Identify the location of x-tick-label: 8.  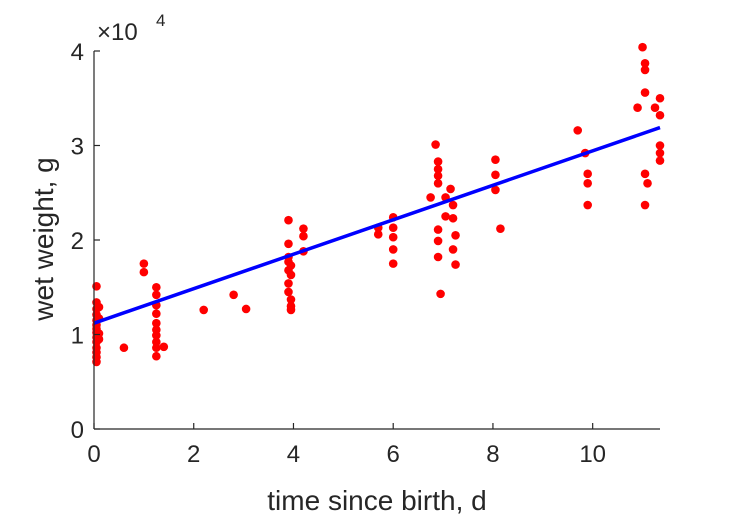
(492, 454).